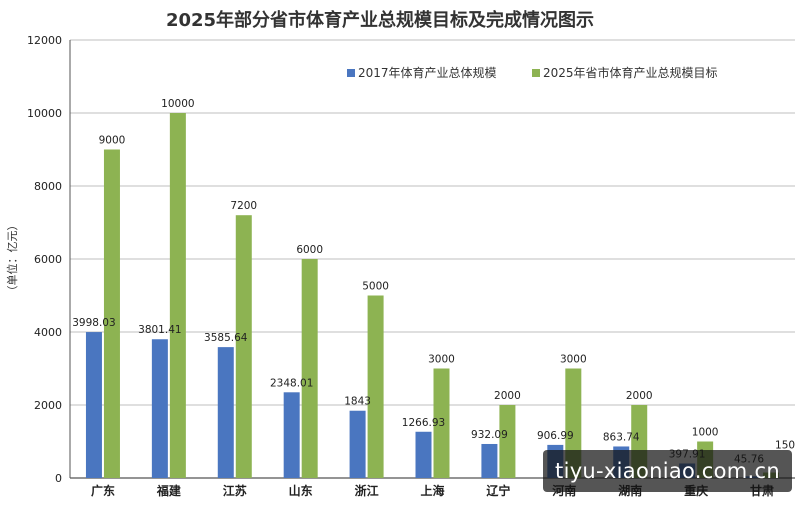  Describe the element at coordinates (291, 383) in the screenshot. I see `data-label: 2348.01` at that location.